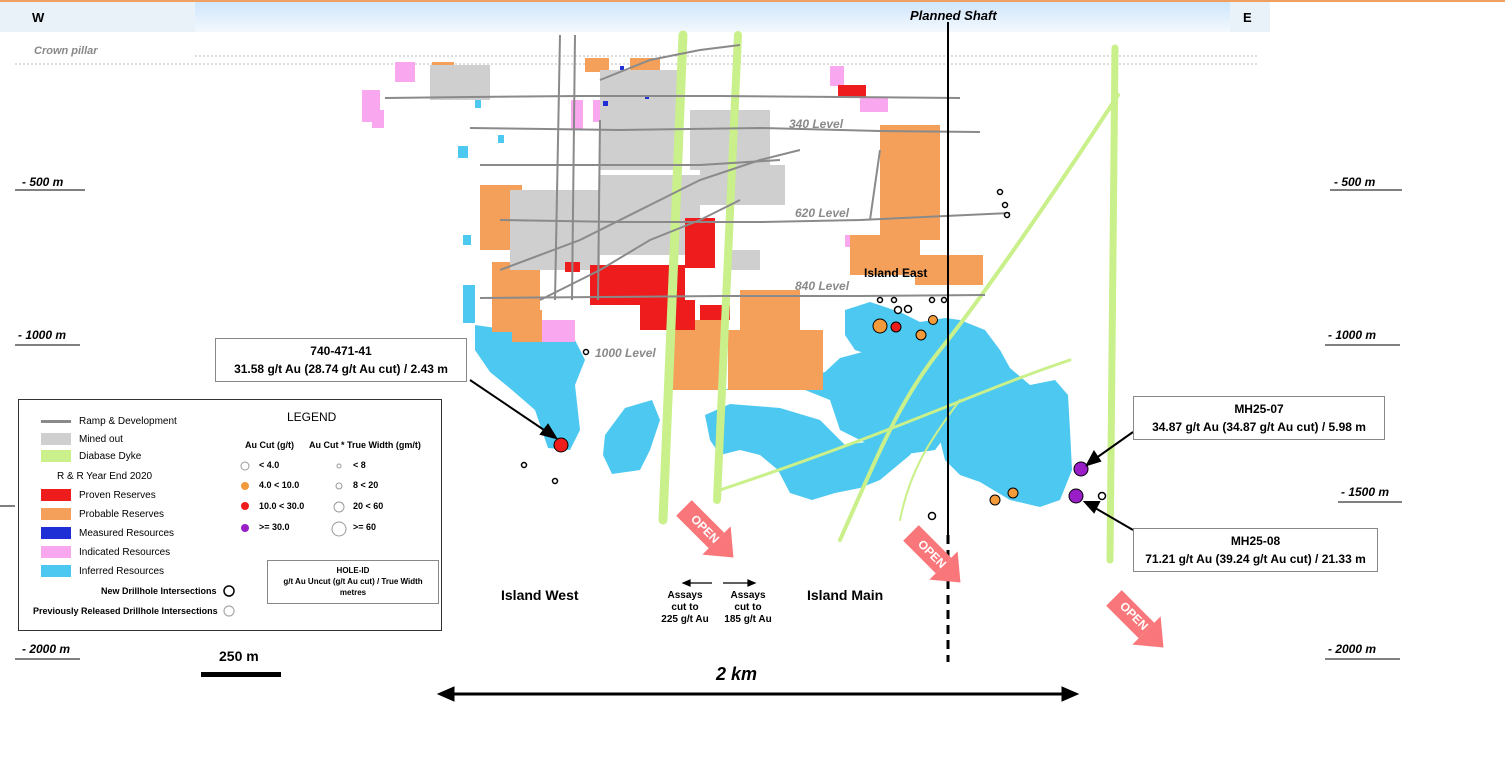 This screenshot has height=757, width=1505. I want to click on depth-1500-right: - 1500 m, so click(1365, 492).